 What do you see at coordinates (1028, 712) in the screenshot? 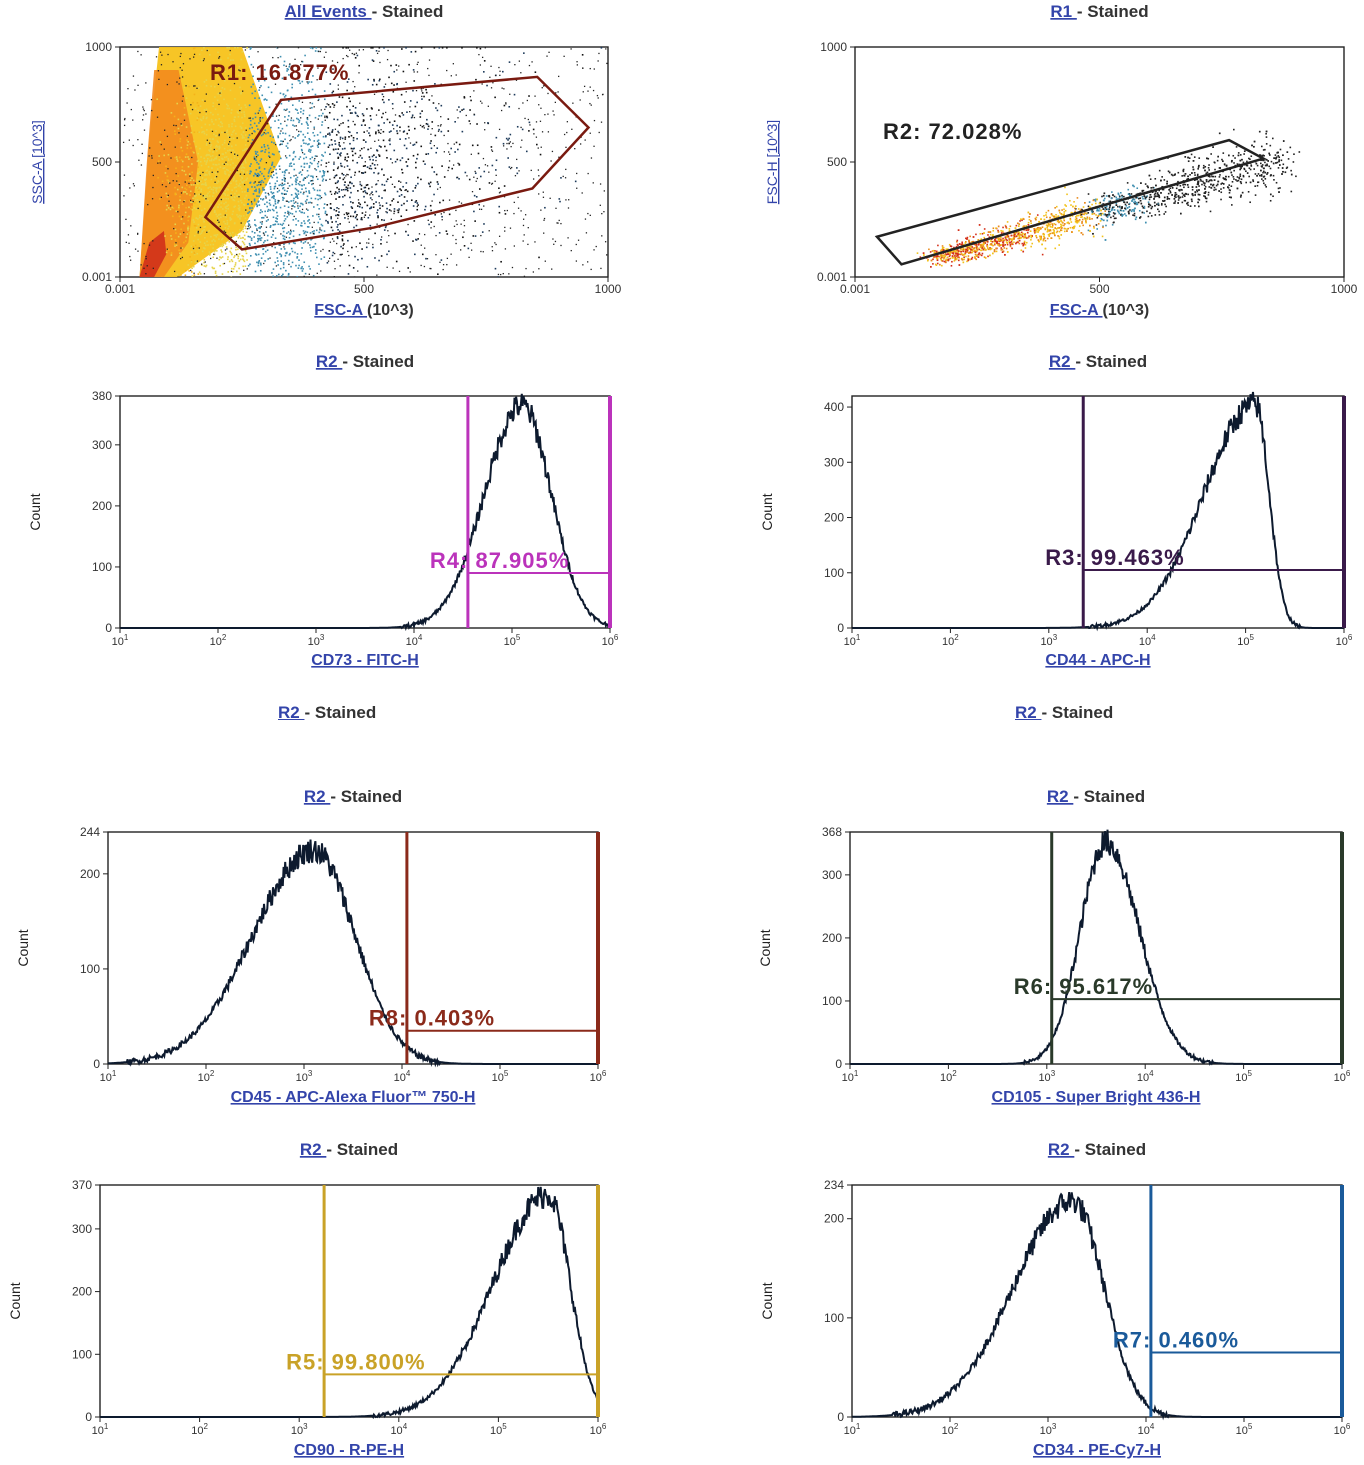
I see `orphan-title-right-link: R2` at bounding box center [1028, 712].